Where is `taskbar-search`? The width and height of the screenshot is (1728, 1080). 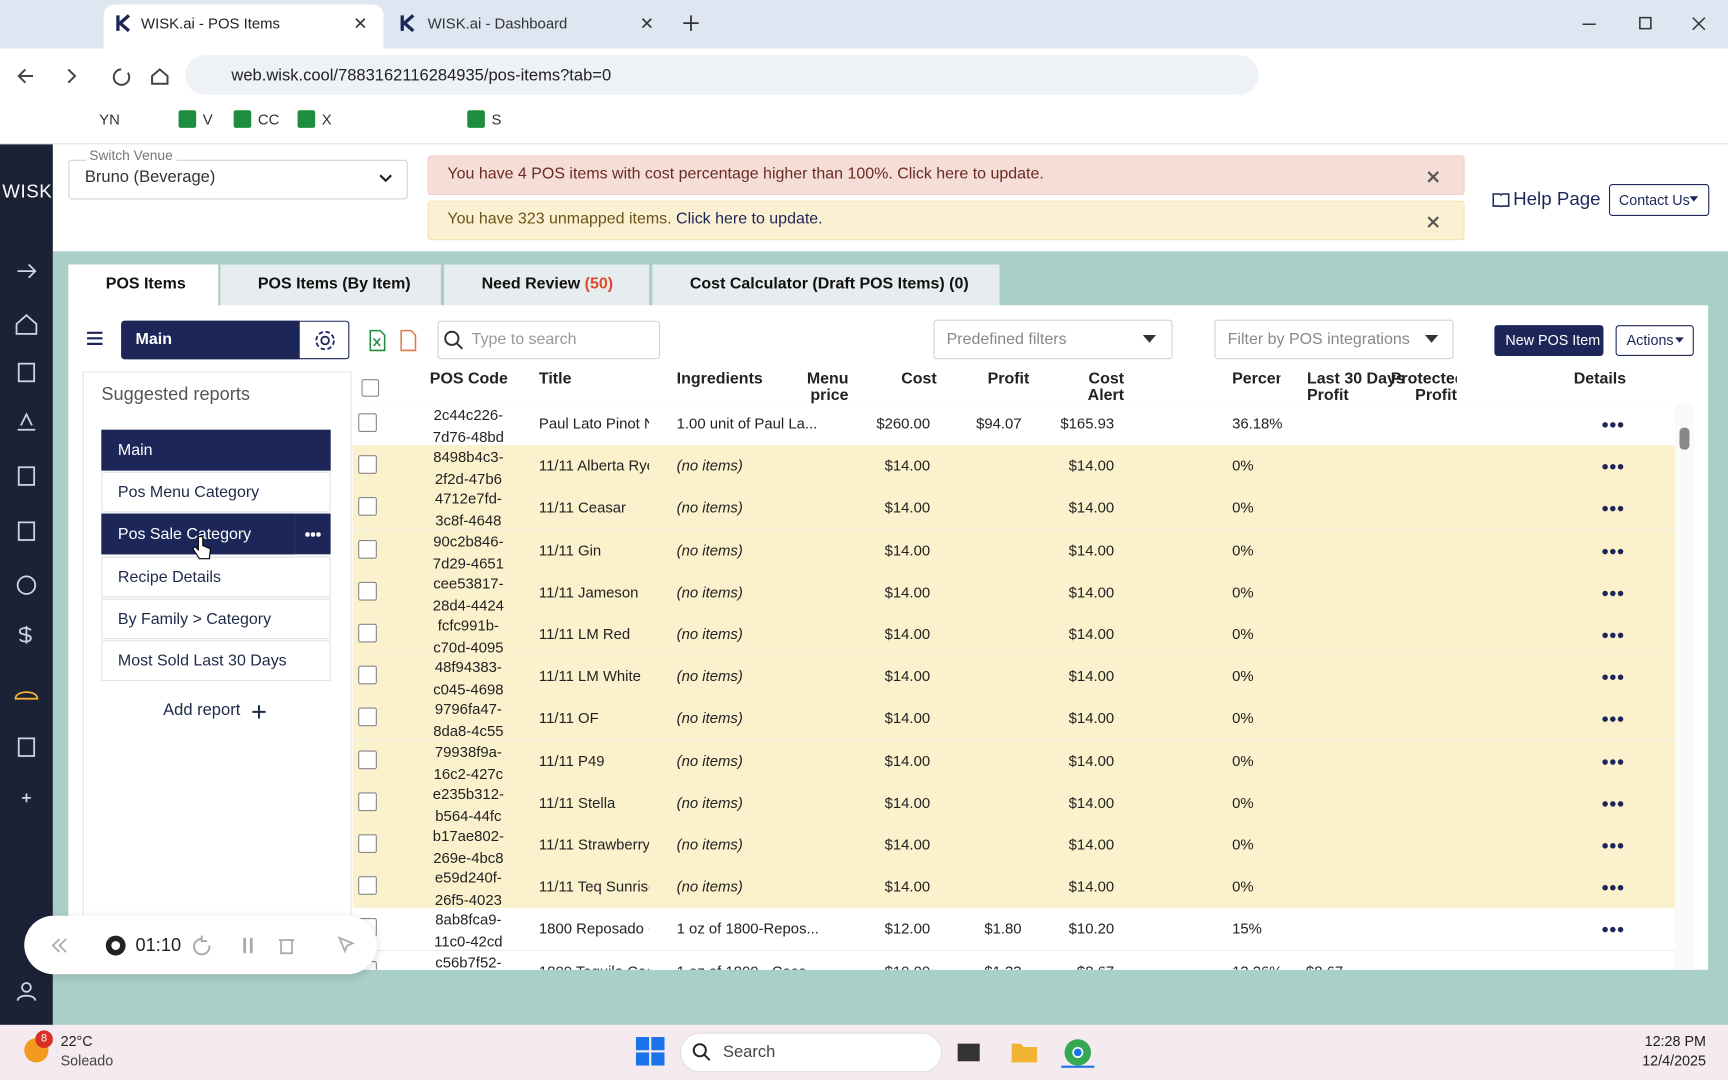
taskbar-search is located at coordinates (811, 1052).